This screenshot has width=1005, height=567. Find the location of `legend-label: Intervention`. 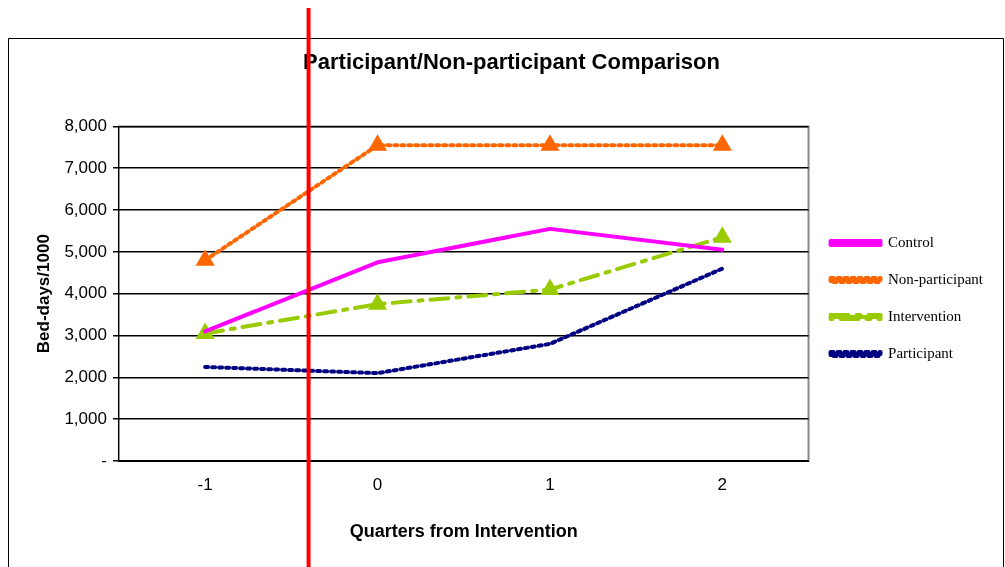

legend-label: Intervention is located at coordinates (925, 315).